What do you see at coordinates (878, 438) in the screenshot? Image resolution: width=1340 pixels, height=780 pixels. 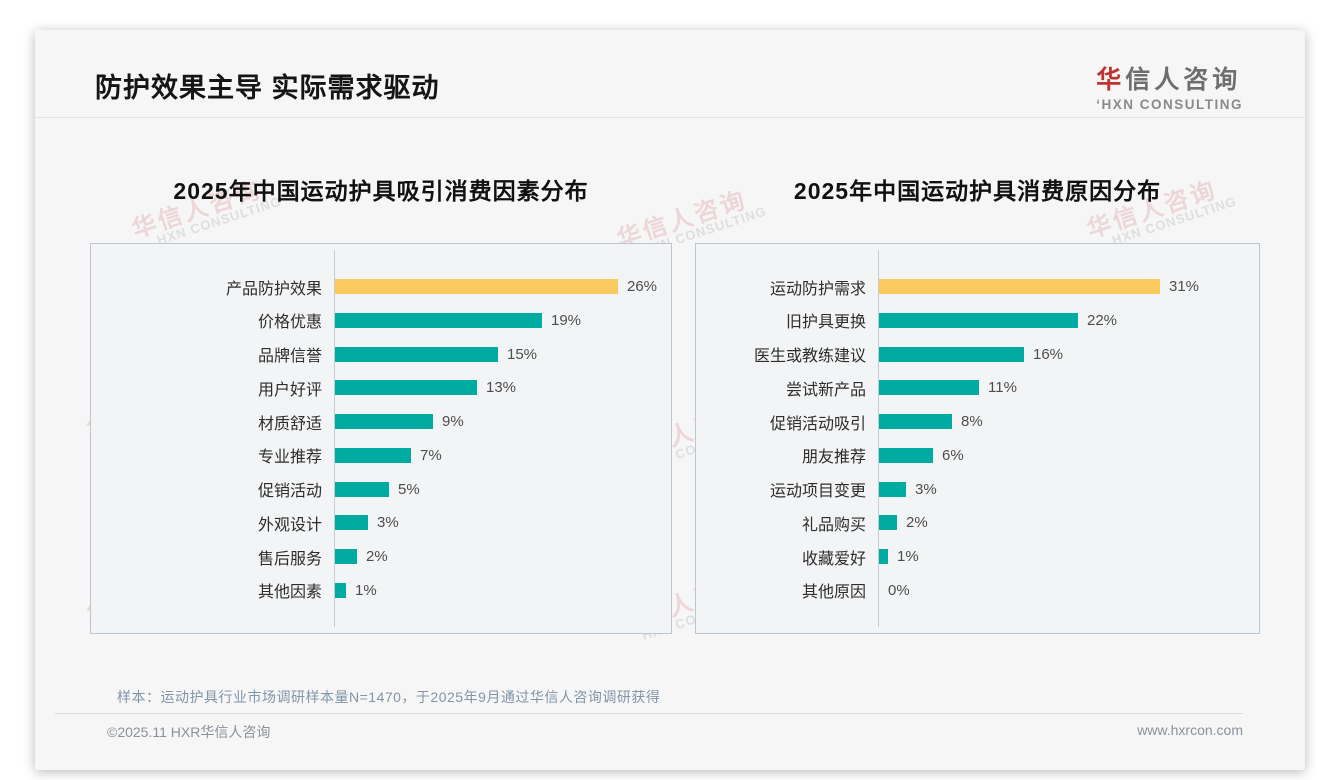 I see `right-chart-axis-line` at bounding box center [878, 438].